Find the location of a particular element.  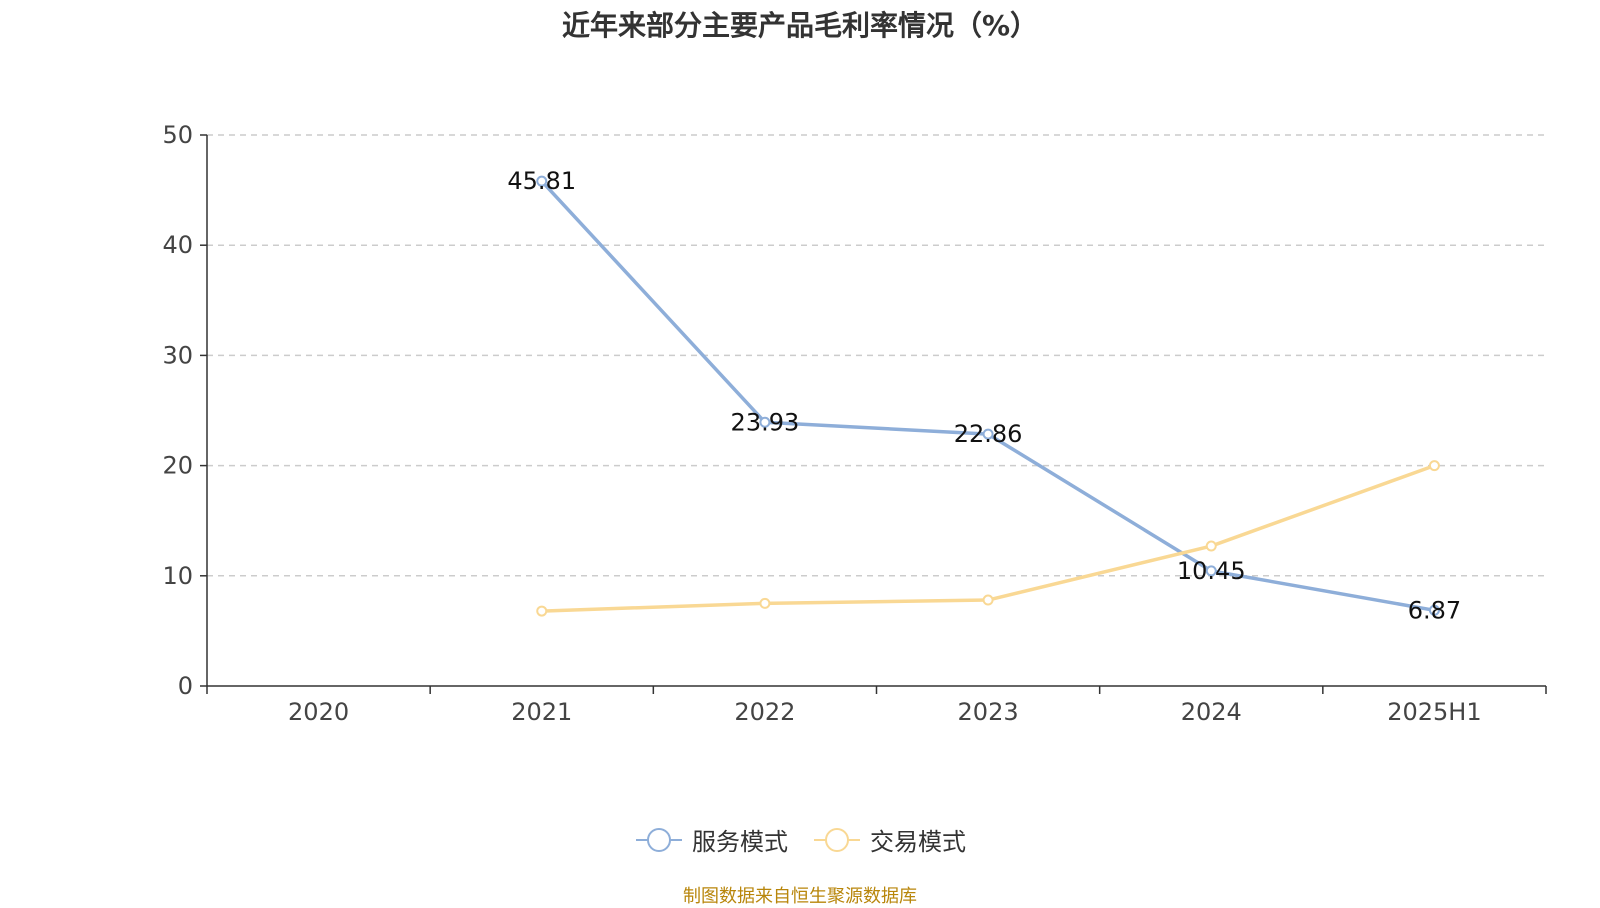

data-label: 23.93 is located at coordinates (765, 422).